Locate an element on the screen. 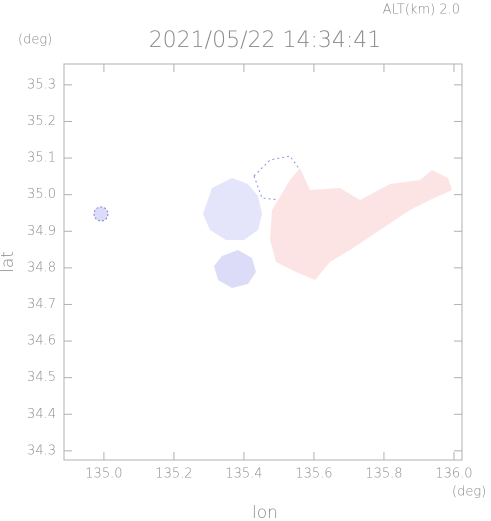 The height and width of the screenshot is (521, 491). x-tick-label: 136.0 is located at coordinates (453, 474).